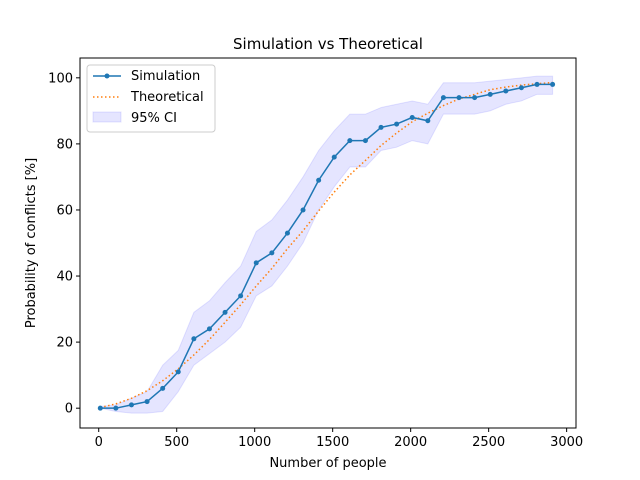 Image resolution: width=640 pixels, height=480 pixels. What do you see at coordinates (64, 343) in the screenshot?
I see `y-tick-label: 20` at bounding box center [64, 343].